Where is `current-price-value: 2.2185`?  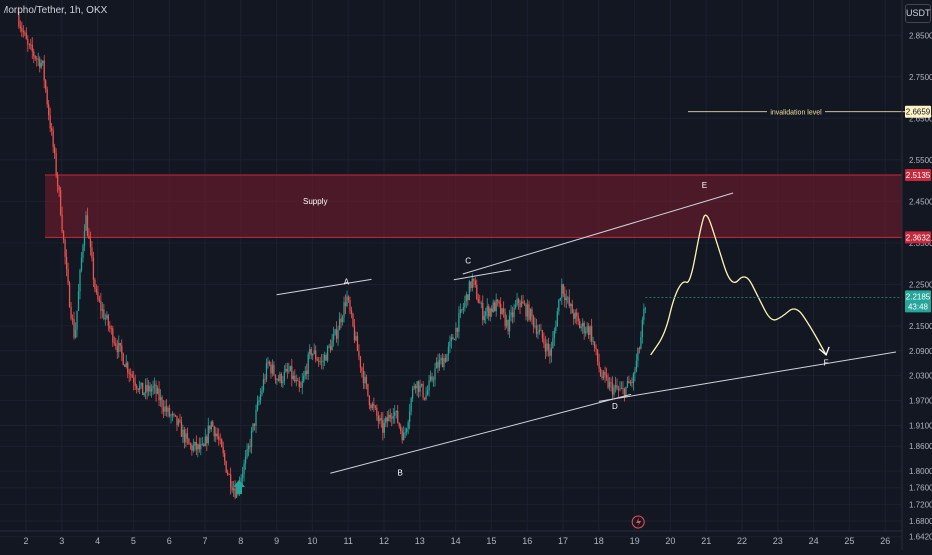
current-price-value: 2.2185 is located at coordinates (918, 296).